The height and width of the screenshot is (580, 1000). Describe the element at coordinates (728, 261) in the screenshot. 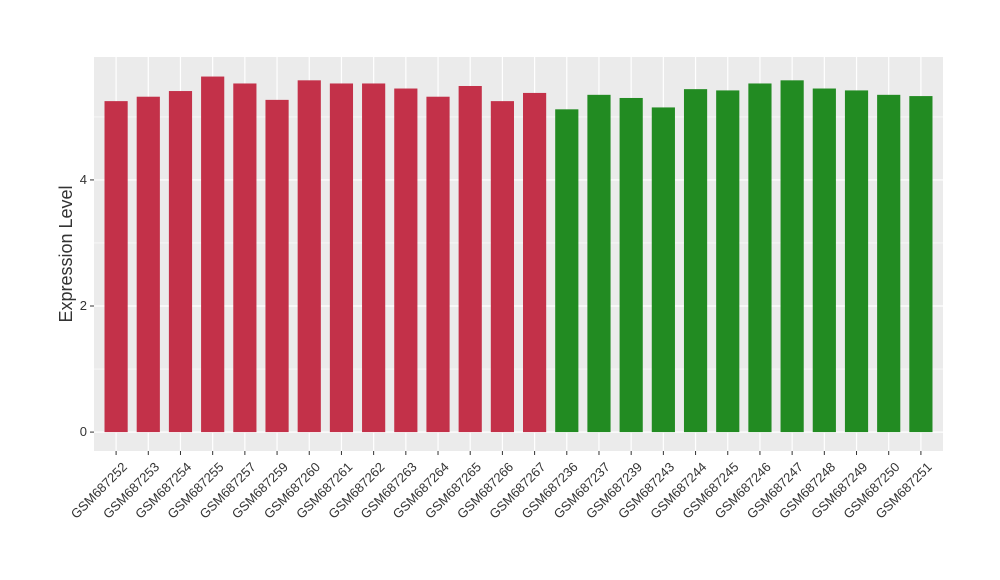

I see `bar-GSM687245` at that location.